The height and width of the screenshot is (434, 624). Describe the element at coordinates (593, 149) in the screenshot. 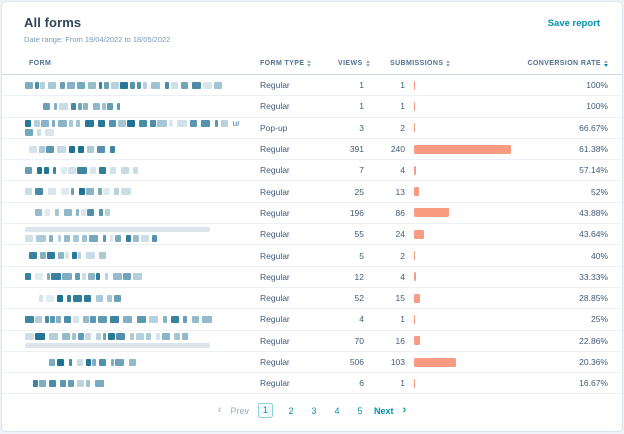

I see `conversion-rate-cell: 61.38%` at that location.